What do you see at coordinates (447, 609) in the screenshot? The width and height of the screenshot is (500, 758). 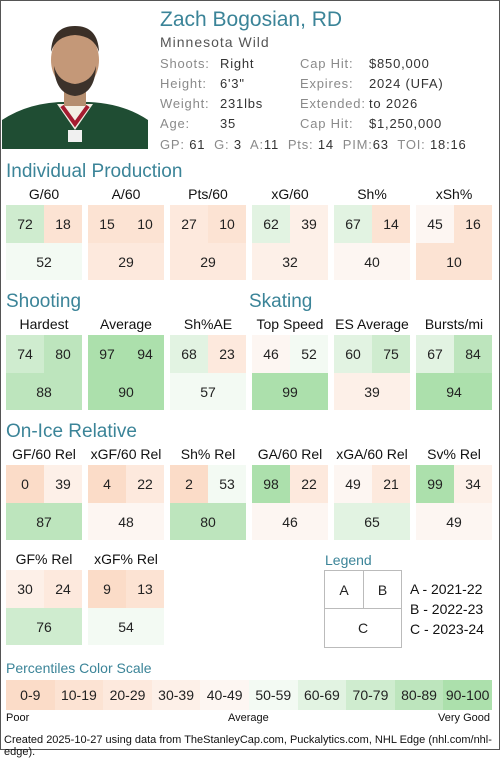 I see `legend-b-desc: B - 2022-23` at bounding box center [447, 609].